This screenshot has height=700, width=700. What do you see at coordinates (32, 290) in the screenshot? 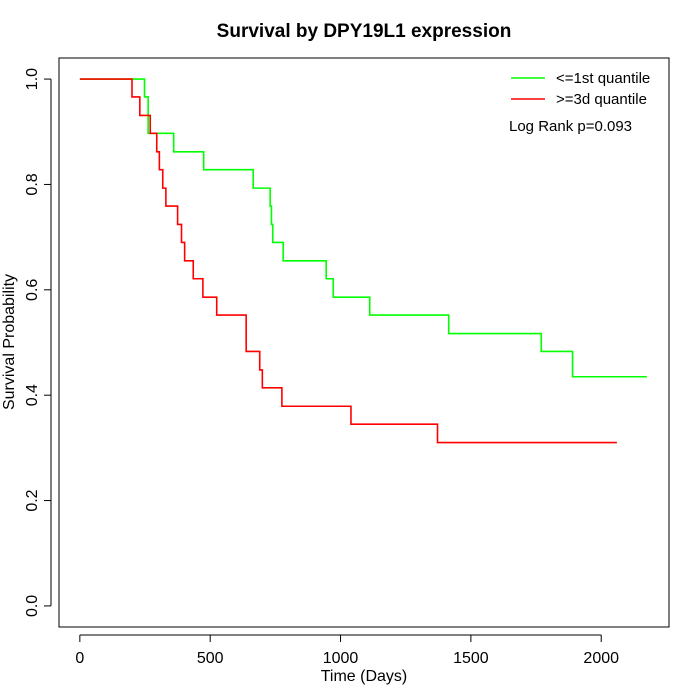
I see `y-tick-label: 0.6` at bounding box center [32, 290].